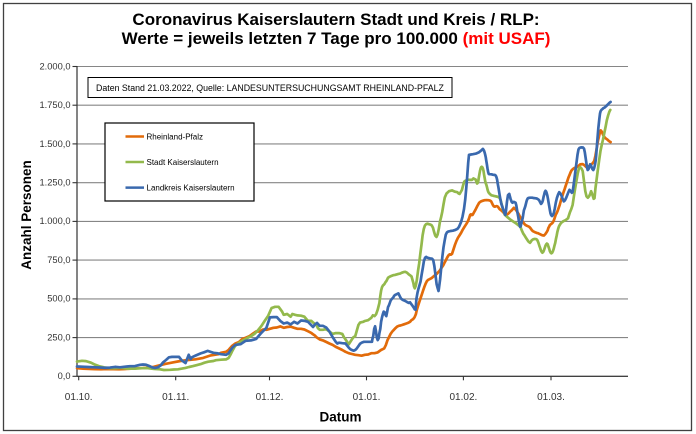 The width and height of the screenshot is (696, 434). Describe the element at coordinates (54, 66) in the screenshot. I see `svg-text: 2.000,0` at that location.